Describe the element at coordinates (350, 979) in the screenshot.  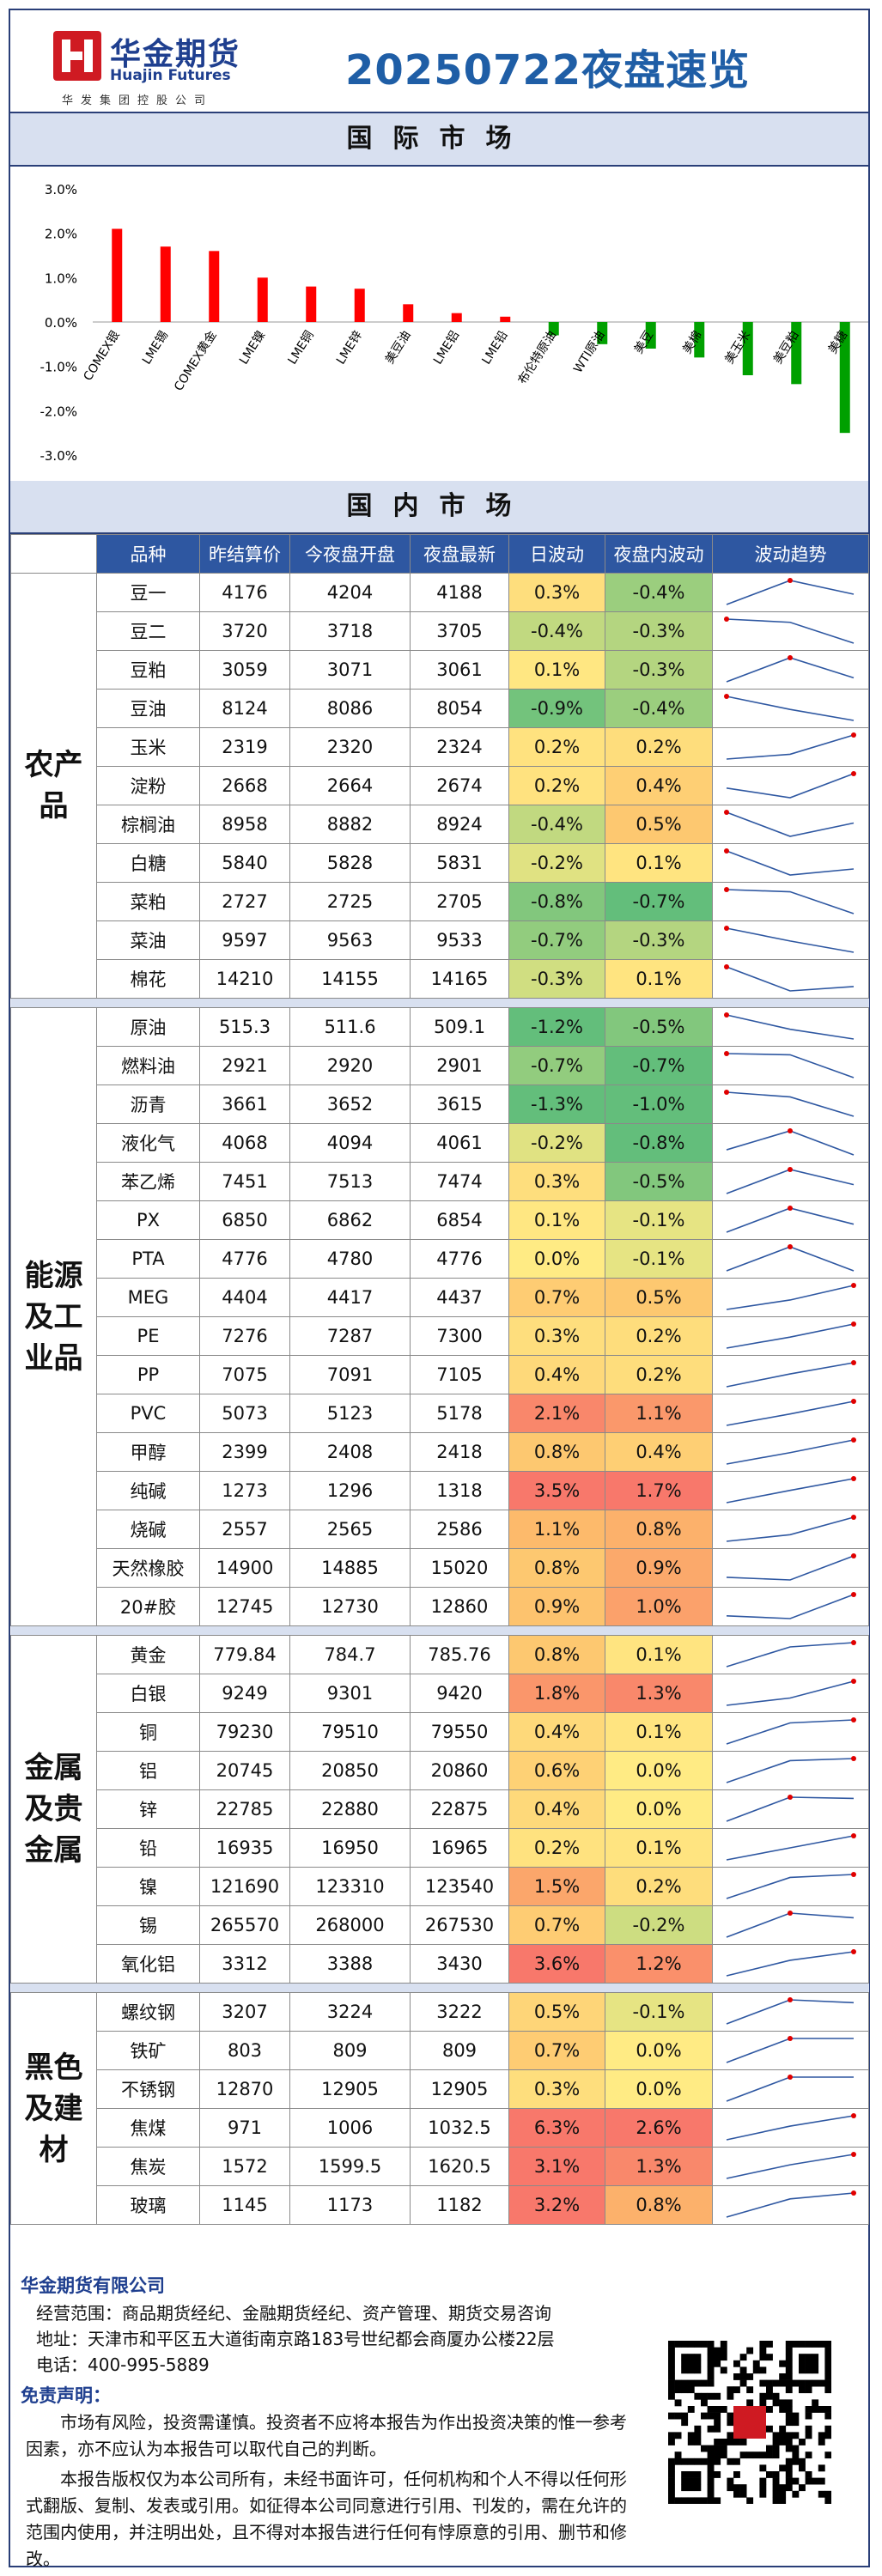
I see `cell-open: 14155` at that location.